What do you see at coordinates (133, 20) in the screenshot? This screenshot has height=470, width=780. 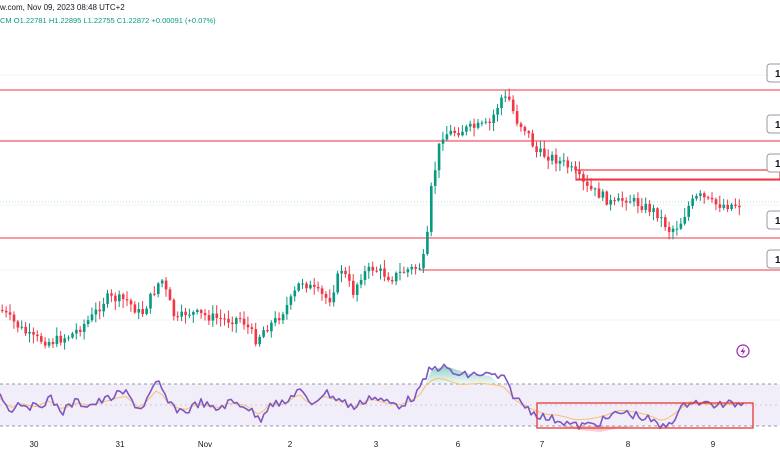 I see `ohlc-close: C1.22872` at bounding box center [133, 20].